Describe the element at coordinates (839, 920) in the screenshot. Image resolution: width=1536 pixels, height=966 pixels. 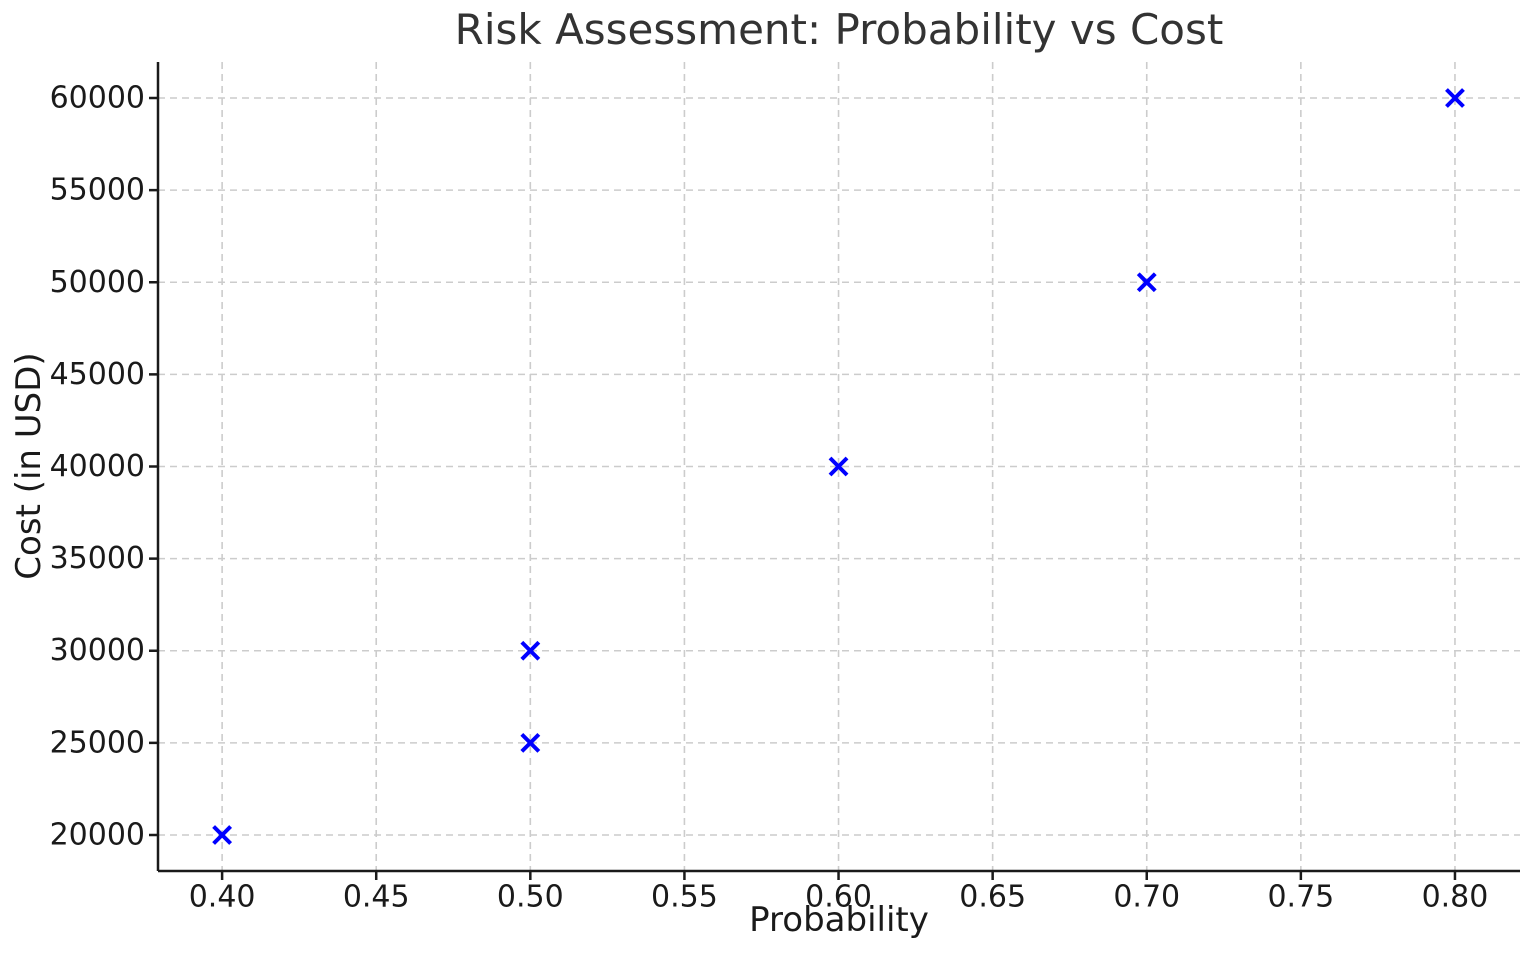
I see `x-axis-label: Probability` at that location.